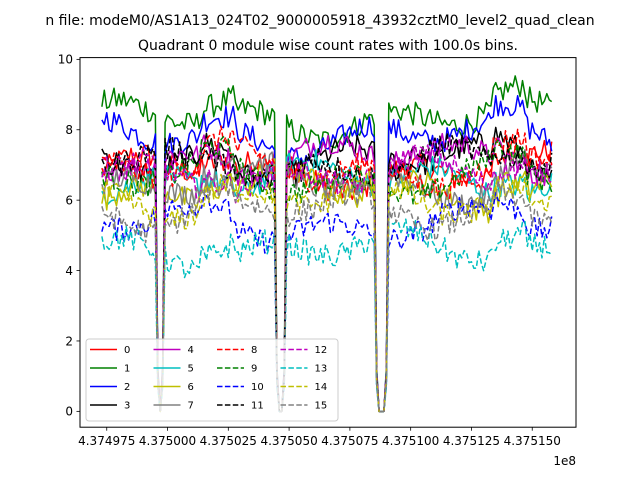 The height and width of the screenshot is (480, 640). Describe the element at coordinates (191, 350) in the screenshot. I see `legend-label-4: 4` at that location.